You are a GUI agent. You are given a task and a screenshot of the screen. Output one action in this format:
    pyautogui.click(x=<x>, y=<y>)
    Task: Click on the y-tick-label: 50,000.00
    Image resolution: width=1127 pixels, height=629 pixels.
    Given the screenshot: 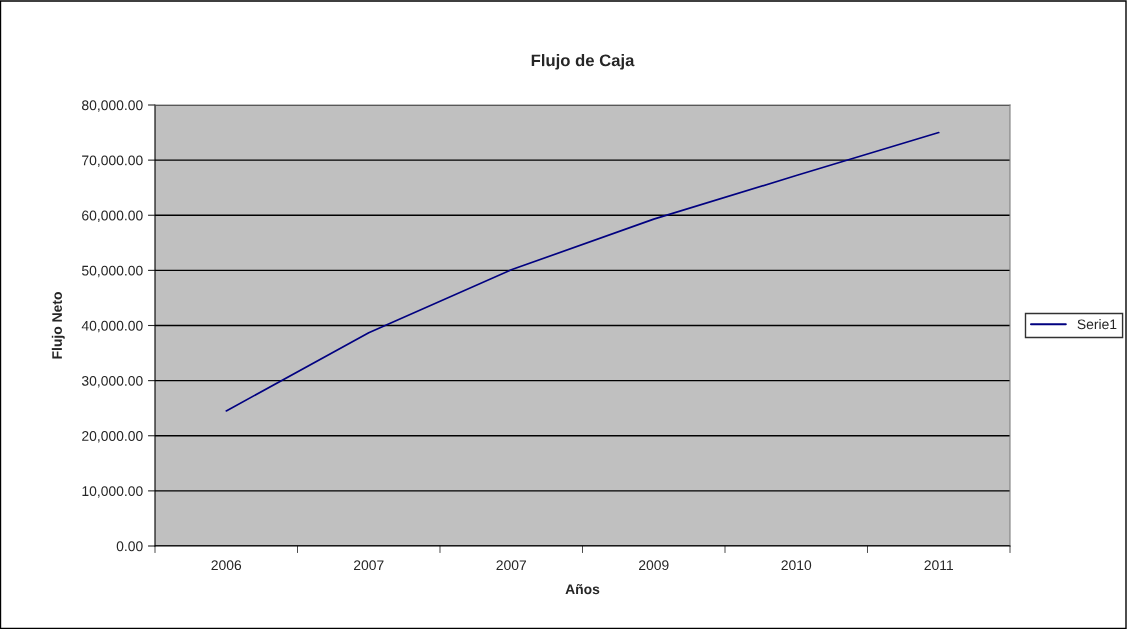 What is the action you would take?
    pyautogui.click(x=112, y=271)
    